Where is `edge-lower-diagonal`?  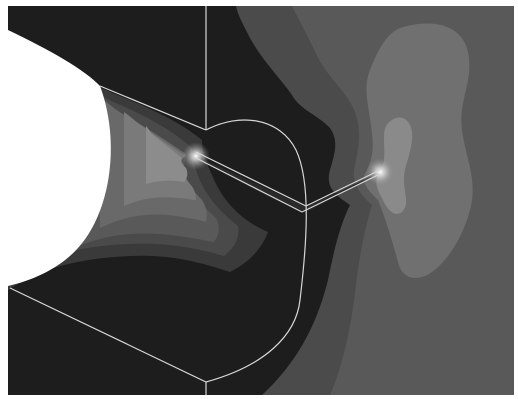
edge-lower-diagonal is located at coordinates (108, 335).